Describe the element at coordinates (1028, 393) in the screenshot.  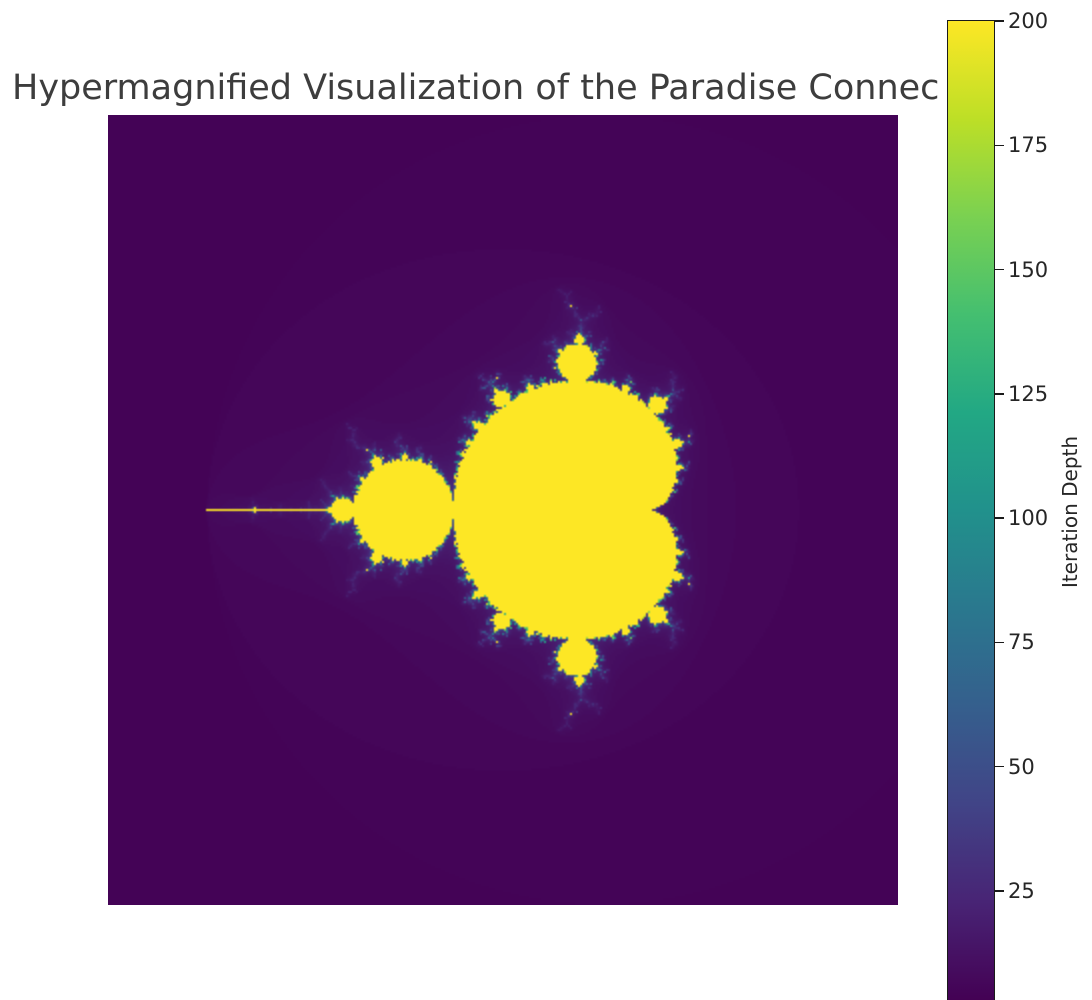
I see `colorbar-tick-label: 125` at that location.